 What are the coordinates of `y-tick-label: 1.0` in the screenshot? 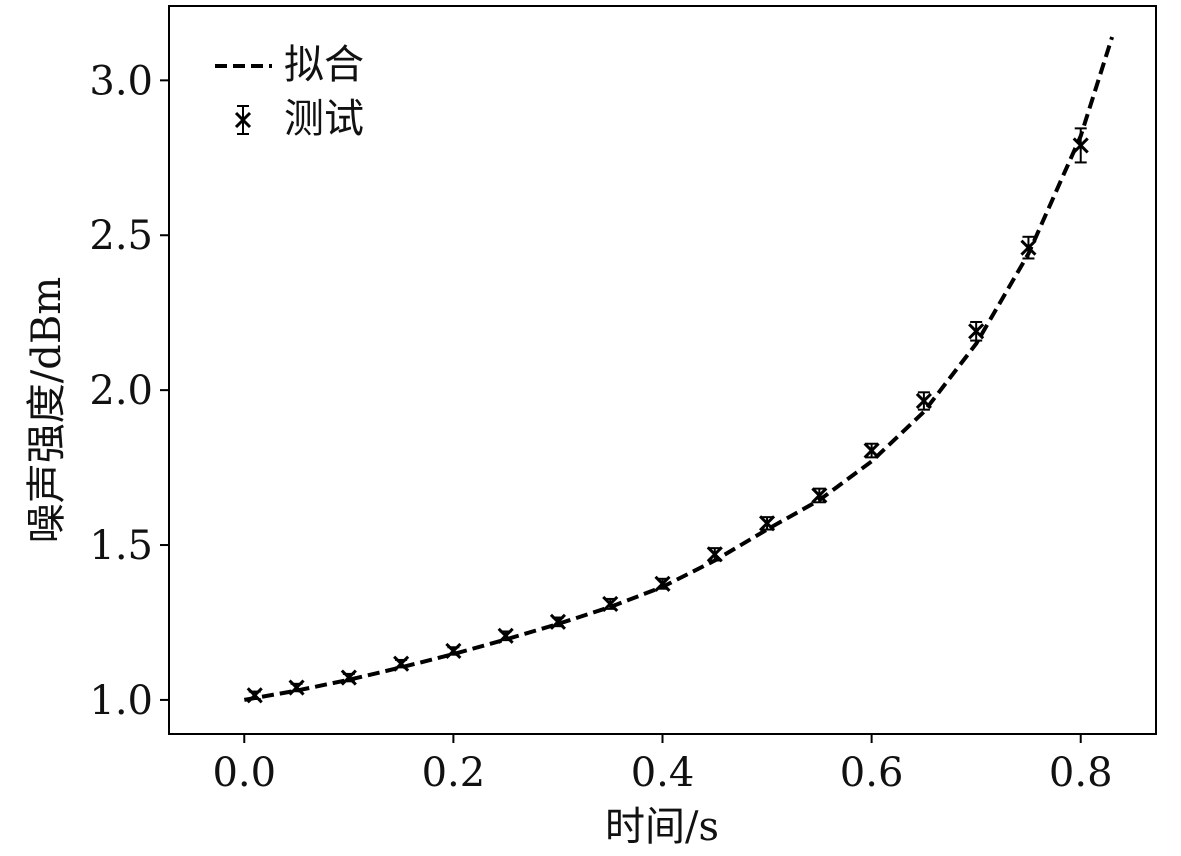 It's located at (121, 701).